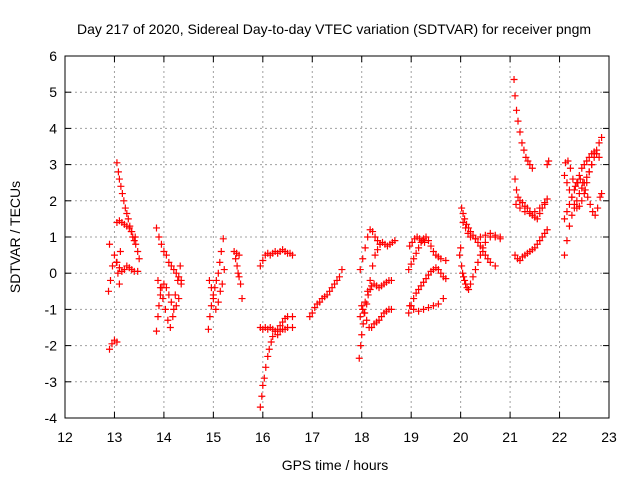  I want to click on series-seg-19.0a, so click(427, 253).